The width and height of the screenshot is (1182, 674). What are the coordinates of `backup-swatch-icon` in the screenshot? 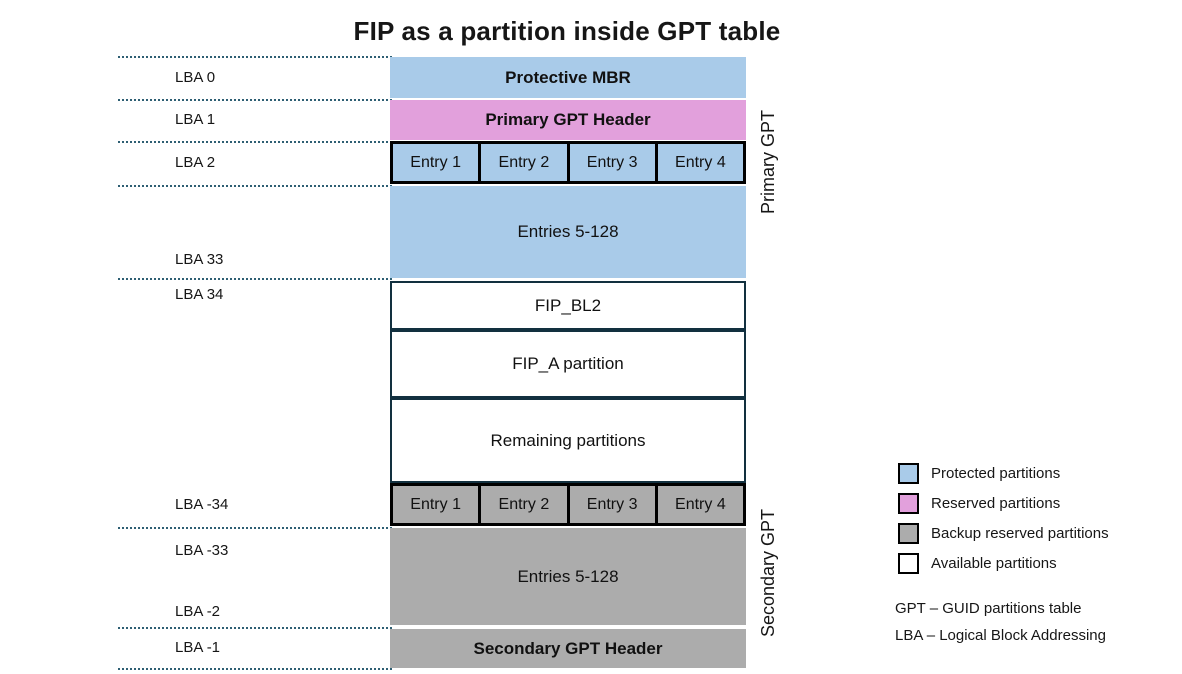 It's located at (908, 533).